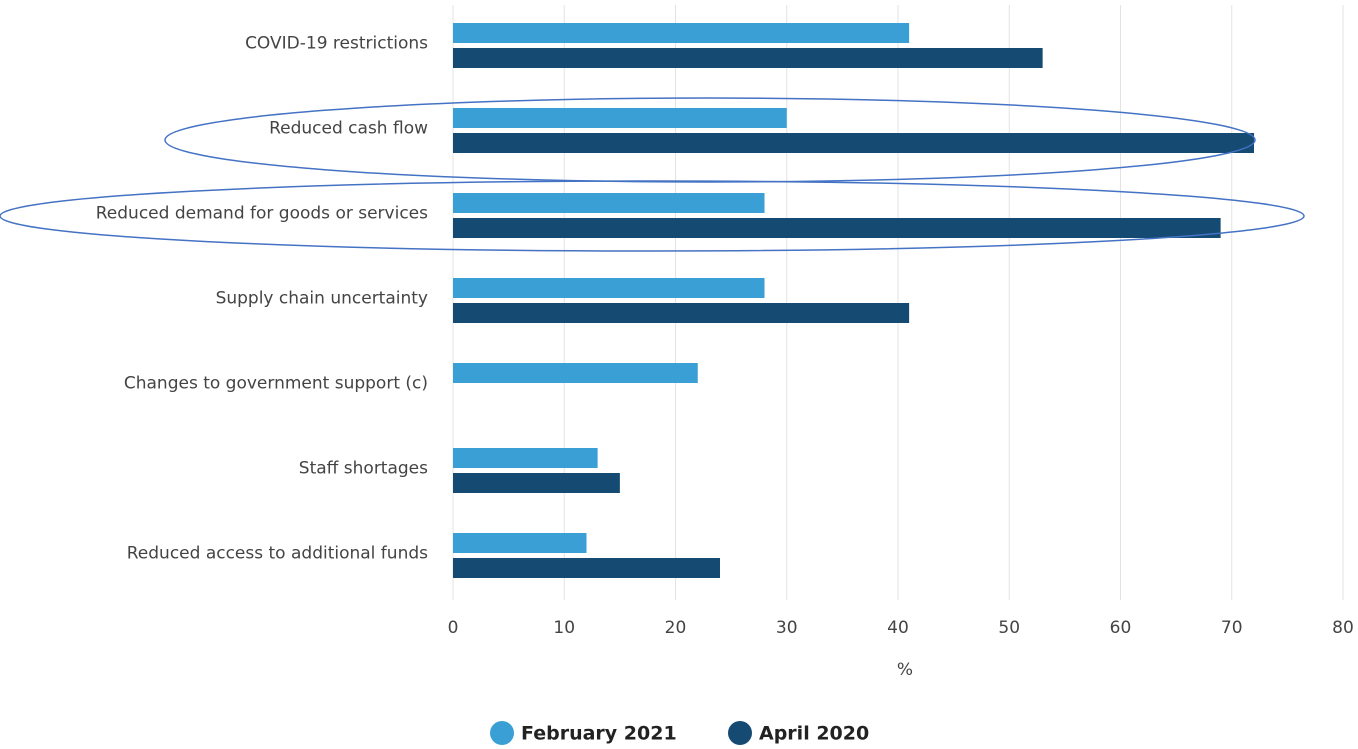 This screenshot has width=1358, height=749. Describe the element at coordinates (348, 129) in the screenshot. I see `y-tick-label: Reduced cash flow` at that location.